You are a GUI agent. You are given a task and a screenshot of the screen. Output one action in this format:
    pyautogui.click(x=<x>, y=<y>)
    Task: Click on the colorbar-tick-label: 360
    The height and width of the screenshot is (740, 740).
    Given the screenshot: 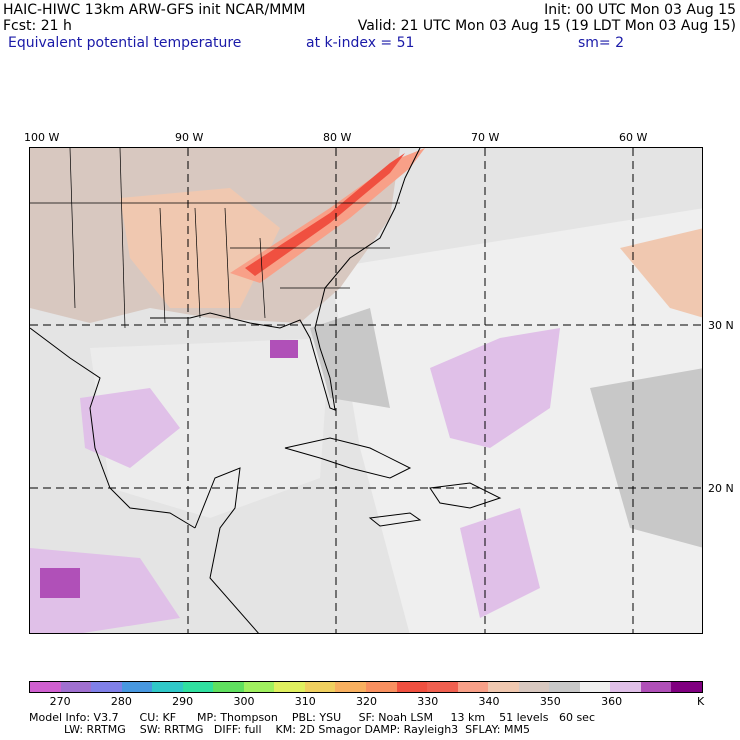 What is the action you would take?
    pyautogui.click(x=612, y=701)
    